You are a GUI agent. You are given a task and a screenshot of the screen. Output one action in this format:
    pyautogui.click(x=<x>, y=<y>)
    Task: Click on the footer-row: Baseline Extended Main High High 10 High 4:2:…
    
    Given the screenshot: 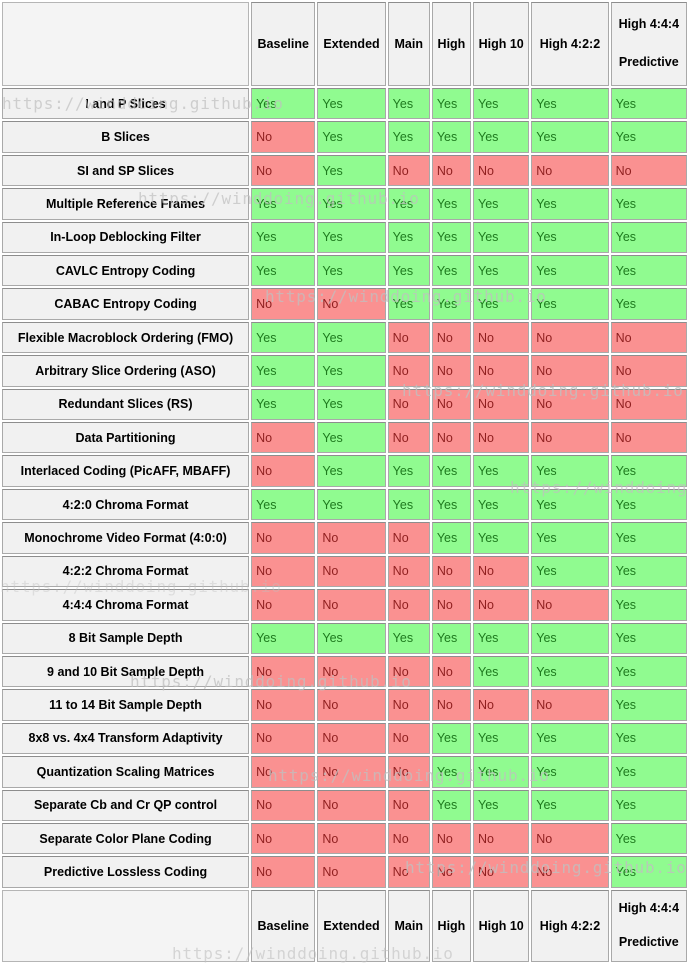 What is the action you would take?
    pyautogui.click(x=344, y=926)
    